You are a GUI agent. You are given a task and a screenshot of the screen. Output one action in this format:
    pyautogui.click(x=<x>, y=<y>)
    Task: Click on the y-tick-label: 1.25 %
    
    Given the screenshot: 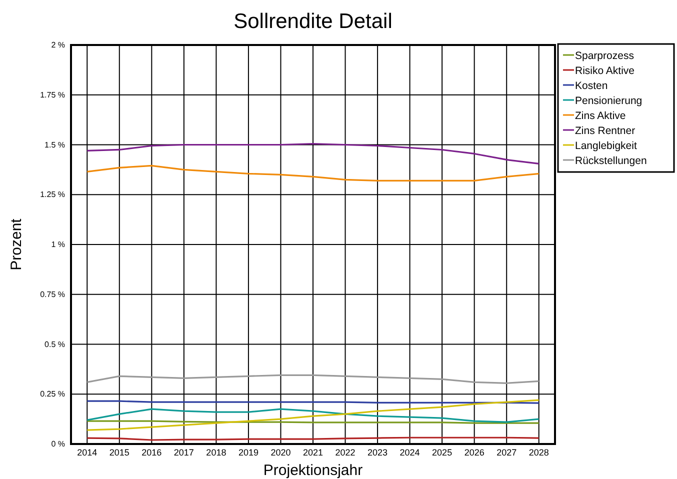 What is the action you would take?
    pyautogui.click(x=52, y=195)
    